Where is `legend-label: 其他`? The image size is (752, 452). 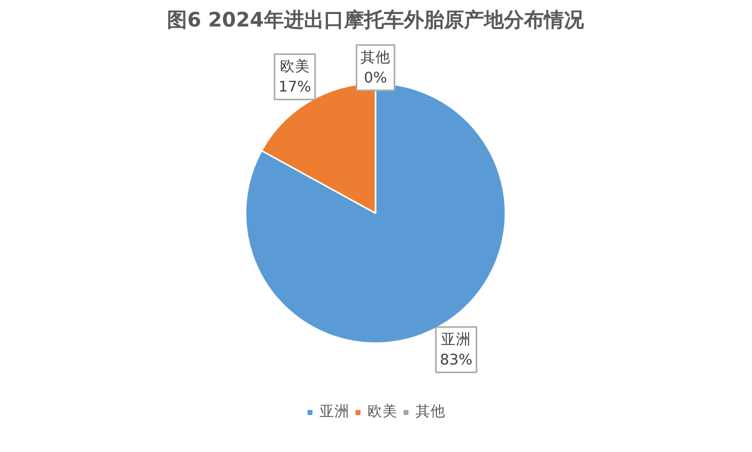
legend-label: 其他 is located at coordinates (431, 411).